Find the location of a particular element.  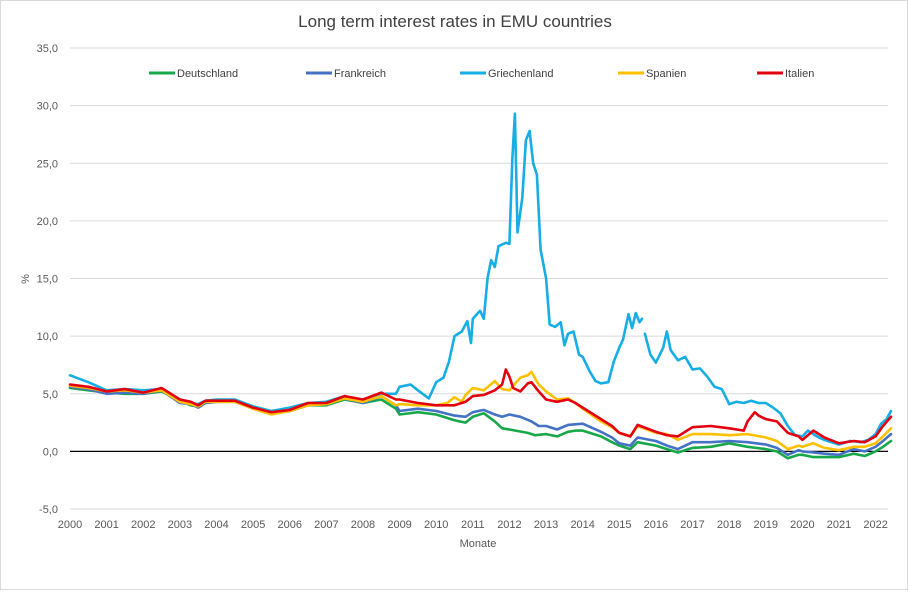

legend-label-deutschland: Deutschland is located at coordinates (207, 74).